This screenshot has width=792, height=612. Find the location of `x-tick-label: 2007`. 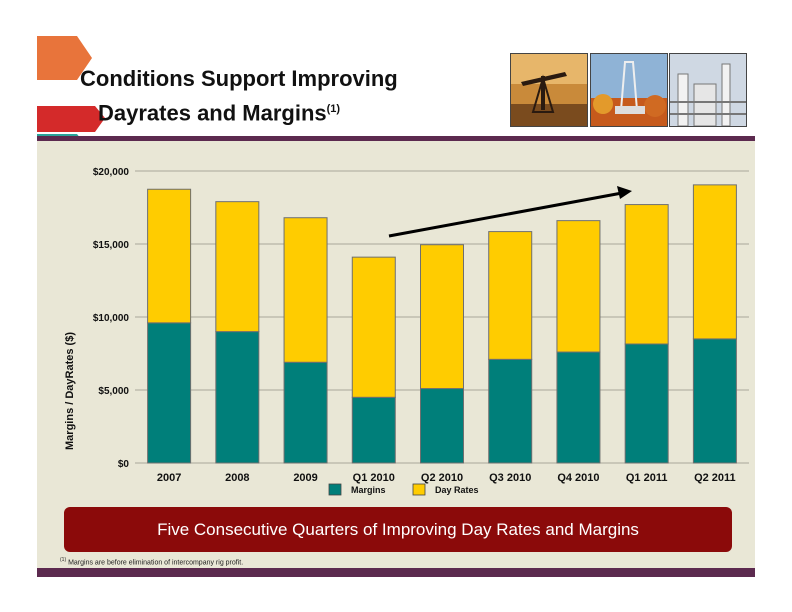

x-tick-label: 2007 is located at coordinates (169, 478).